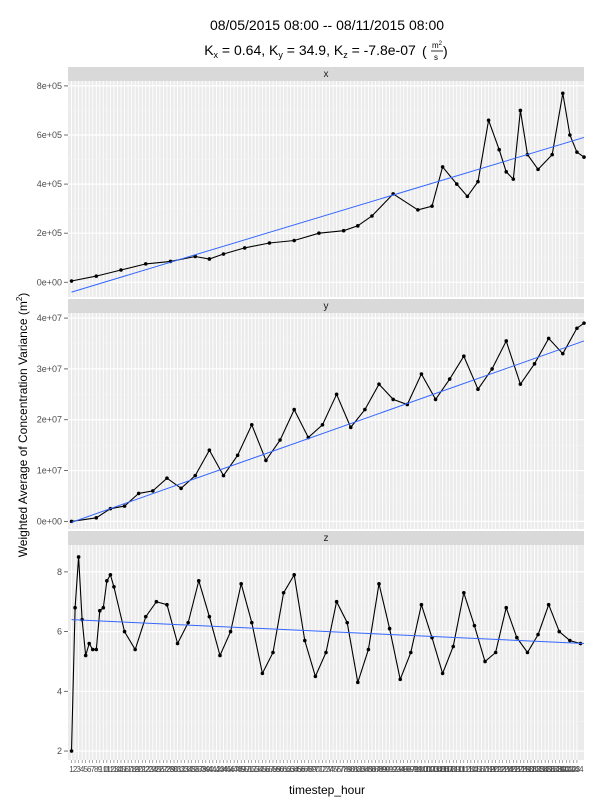 This screenshot has height=800, width=600. What do you see at coordinates (59, 691) in the screenshot?
I see `y-tick-label: 4` at bounding box center [59, 691].